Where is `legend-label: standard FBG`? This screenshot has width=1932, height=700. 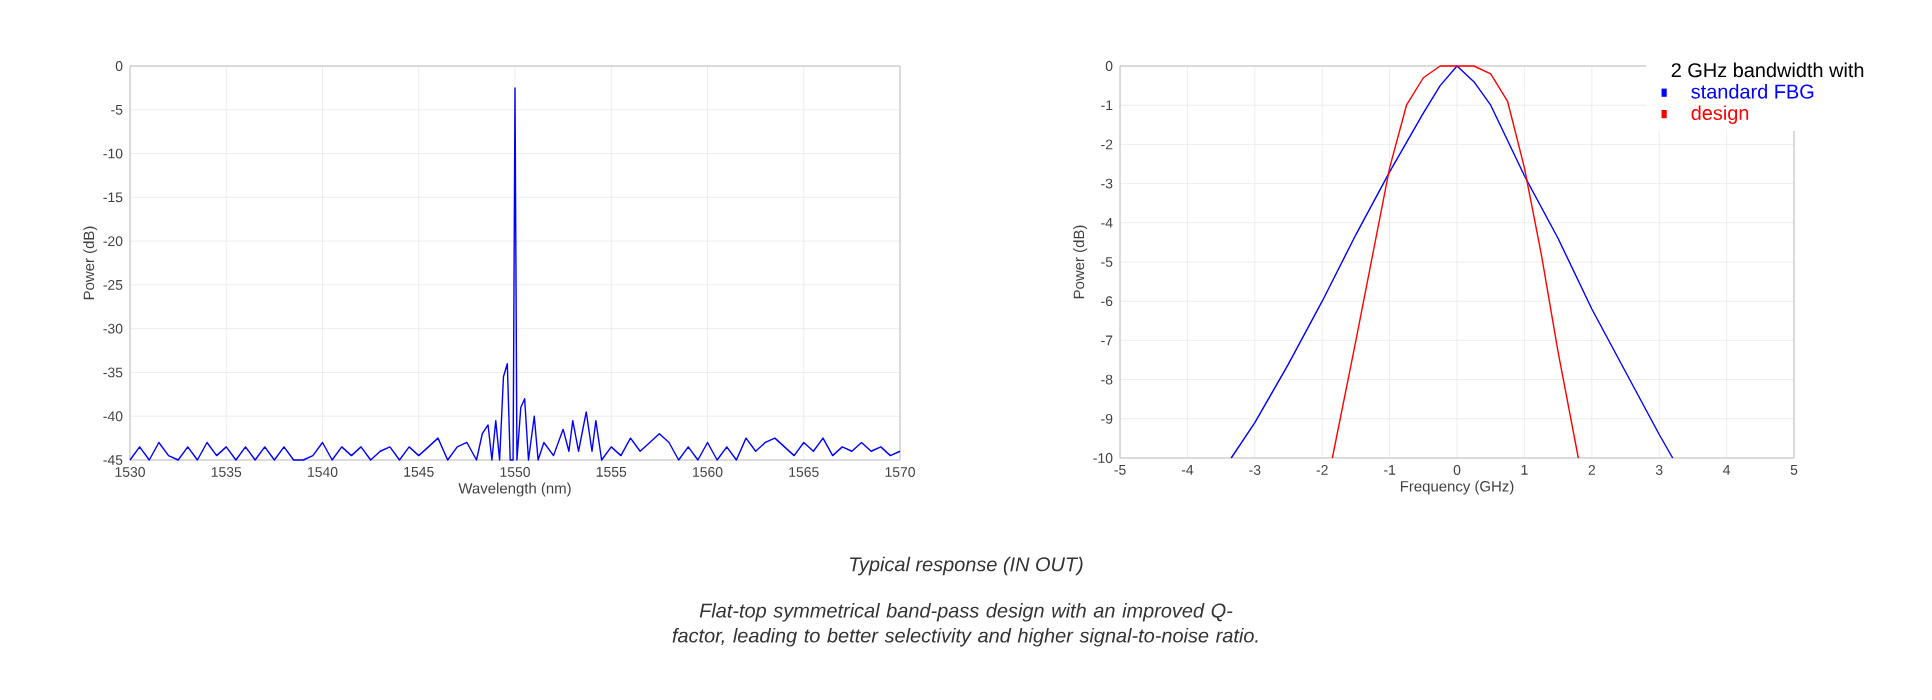
legend-label: standard FBG is located at coordinates (1752, 91).